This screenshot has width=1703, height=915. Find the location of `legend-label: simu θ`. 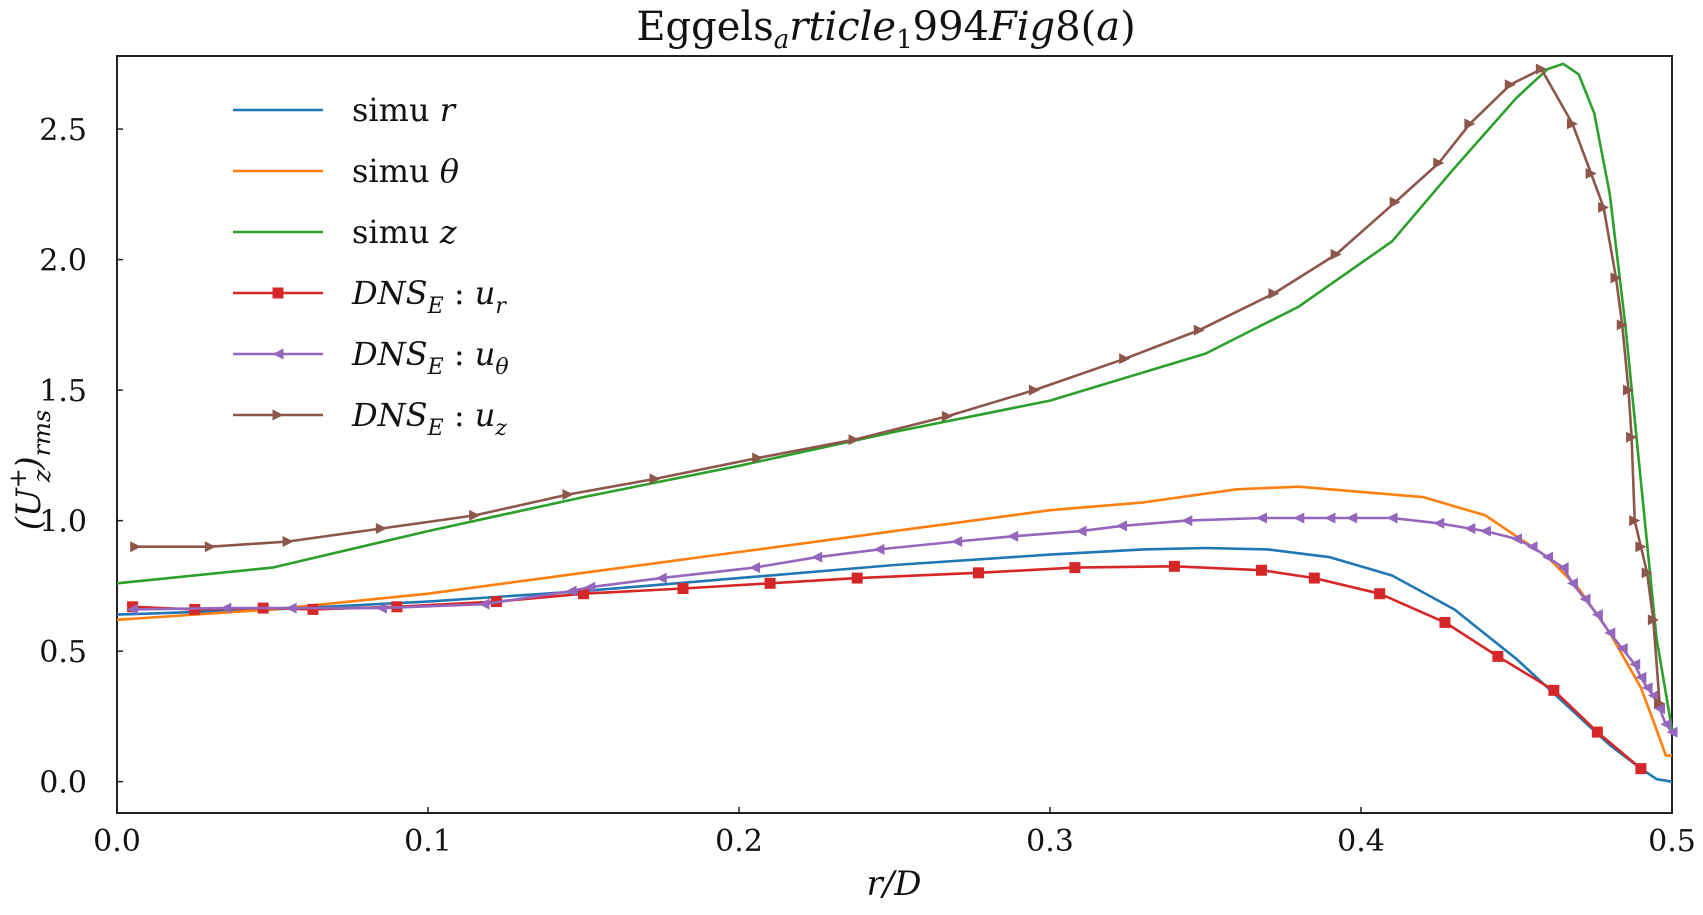

legend-label: simu θ is located at coordinates (405, 171).